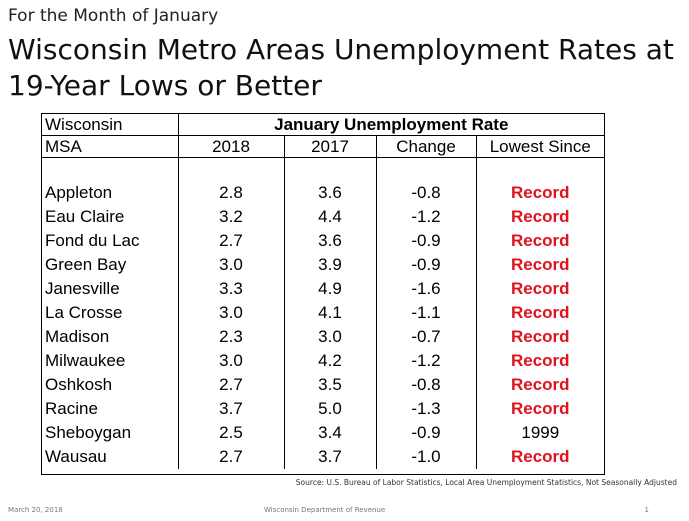 Image resolution: width=689 pixels, height=521 pixels. Describe the element at coordinates (231, 433) in the screenshot. I see `rate-2018: 2.5` at that location.